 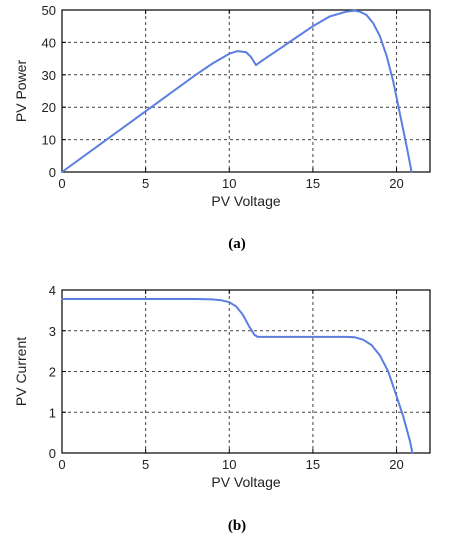 What do you see at coordinates (52, 172) in the screenshot?
I see `chart-0-y-tick-label-0: 0` at bounding box center [52, 172].